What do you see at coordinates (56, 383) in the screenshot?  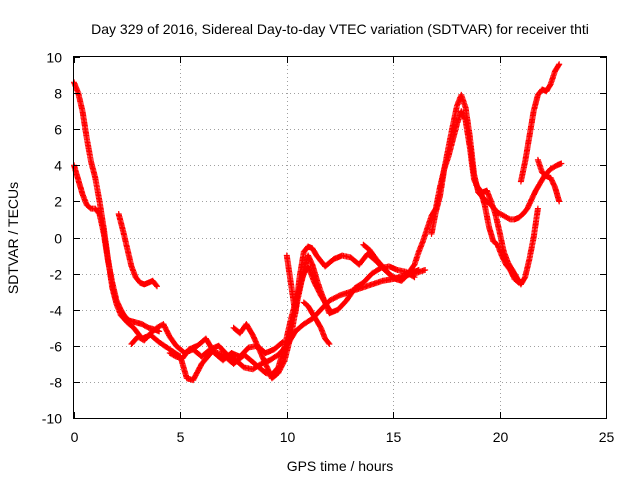 I see `y-tick-label: -8` at bounding box center [56, 383].